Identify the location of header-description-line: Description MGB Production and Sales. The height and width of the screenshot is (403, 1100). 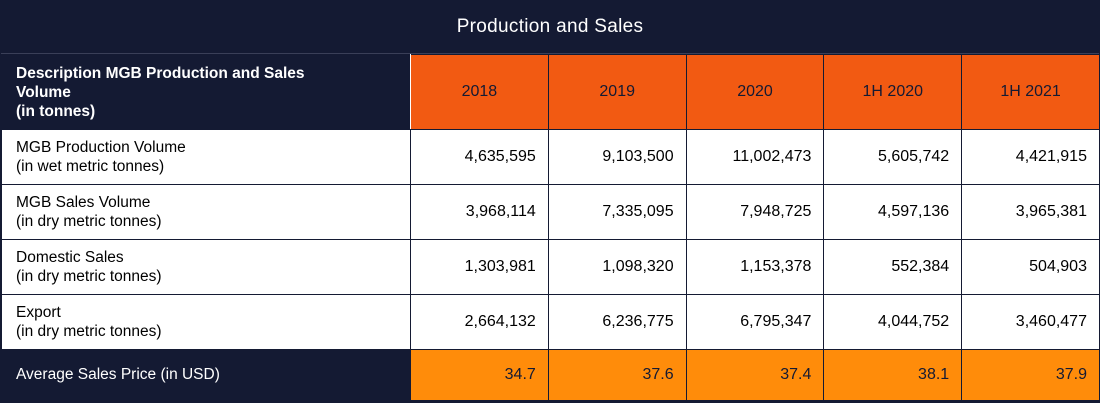
(160, 73).